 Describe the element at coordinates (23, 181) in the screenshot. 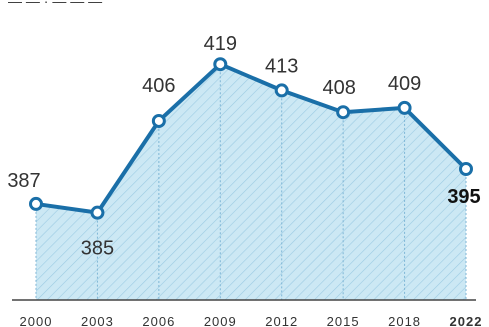

I see `value-label: 387` at that location.